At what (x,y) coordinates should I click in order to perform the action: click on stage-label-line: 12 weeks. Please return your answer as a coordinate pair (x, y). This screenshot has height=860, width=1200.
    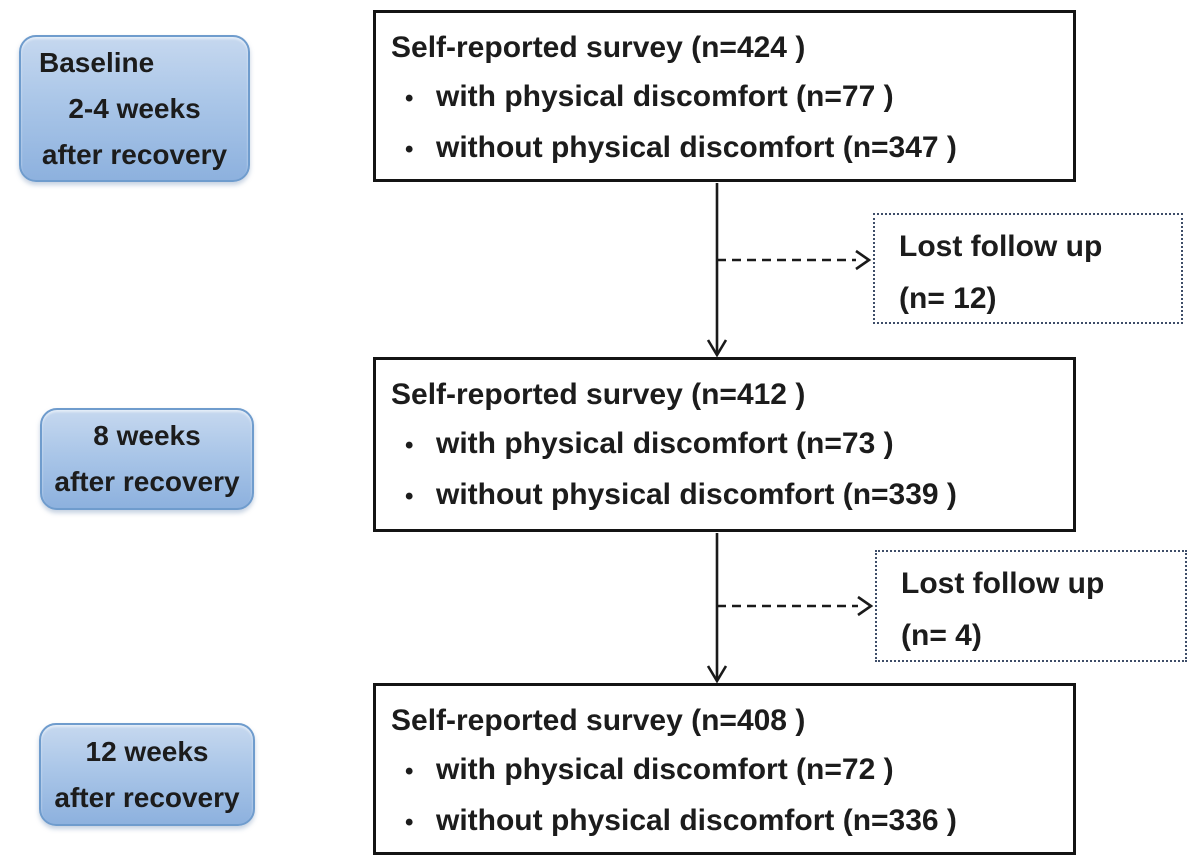
    Looking at the image, I should click on (147, 751).